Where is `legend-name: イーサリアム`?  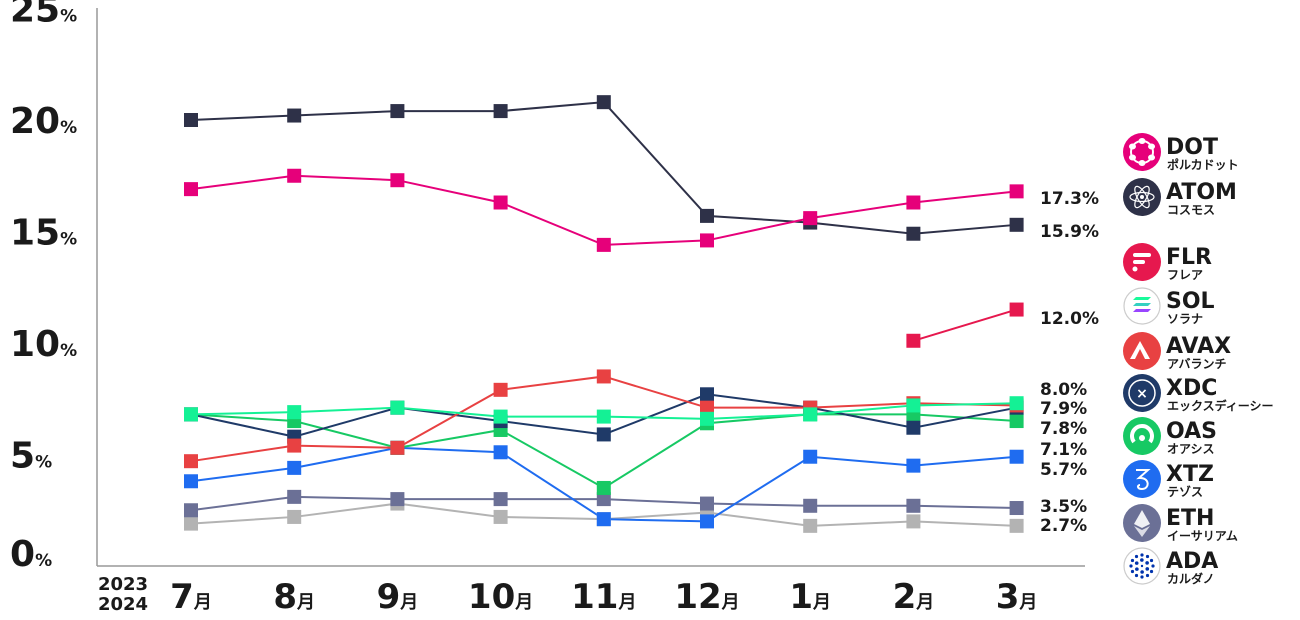
legend-name: イーサリアム is located at coordinates (1202, 536).